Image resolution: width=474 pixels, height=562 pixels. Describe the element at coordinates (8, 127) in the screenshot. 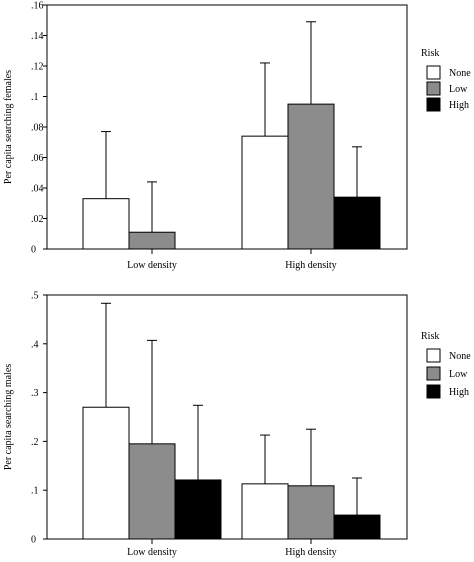

I see `y-axis-label: Per capita searching females` at that location.